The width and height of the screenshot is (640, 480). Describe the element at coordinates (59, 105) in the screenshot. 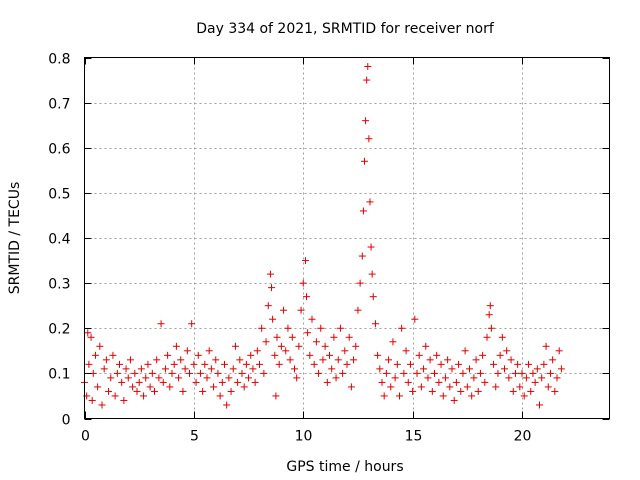

I see `y-tick-label: 0.7` at that location.